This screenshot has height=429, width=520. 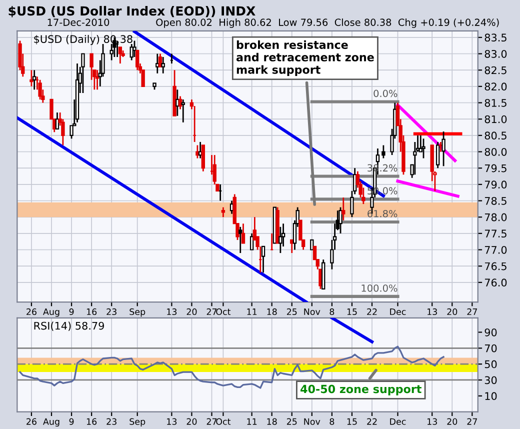 What do you see at coordinates (361, 390) in the screenshot?
I see `annotation: 40-50 zone support` at bounding box center [361, 390].